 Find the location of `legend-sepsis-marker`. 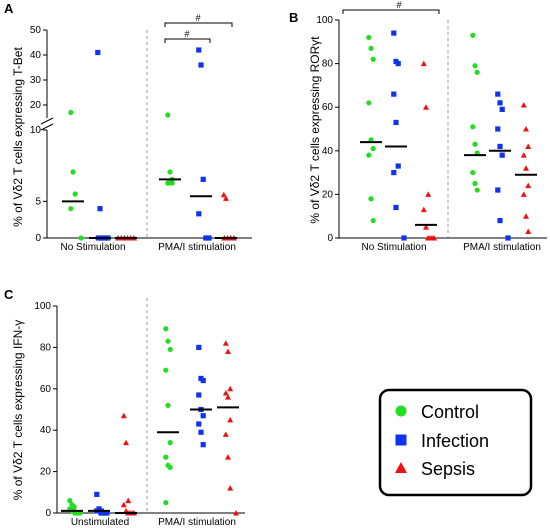

legend-sepsis-marker is located at coordinates (401, 467).